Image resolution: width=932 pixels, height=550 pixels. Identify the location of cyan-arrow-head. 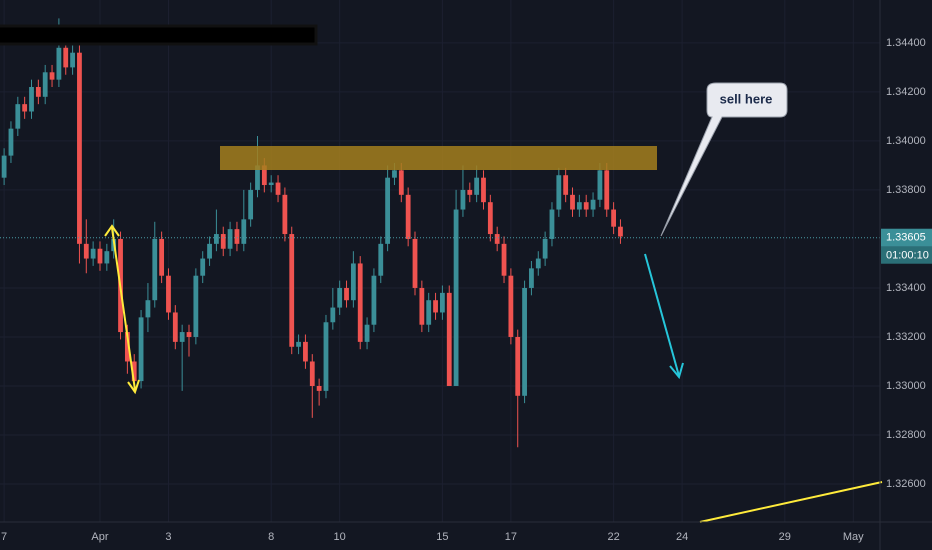
(676, 371).